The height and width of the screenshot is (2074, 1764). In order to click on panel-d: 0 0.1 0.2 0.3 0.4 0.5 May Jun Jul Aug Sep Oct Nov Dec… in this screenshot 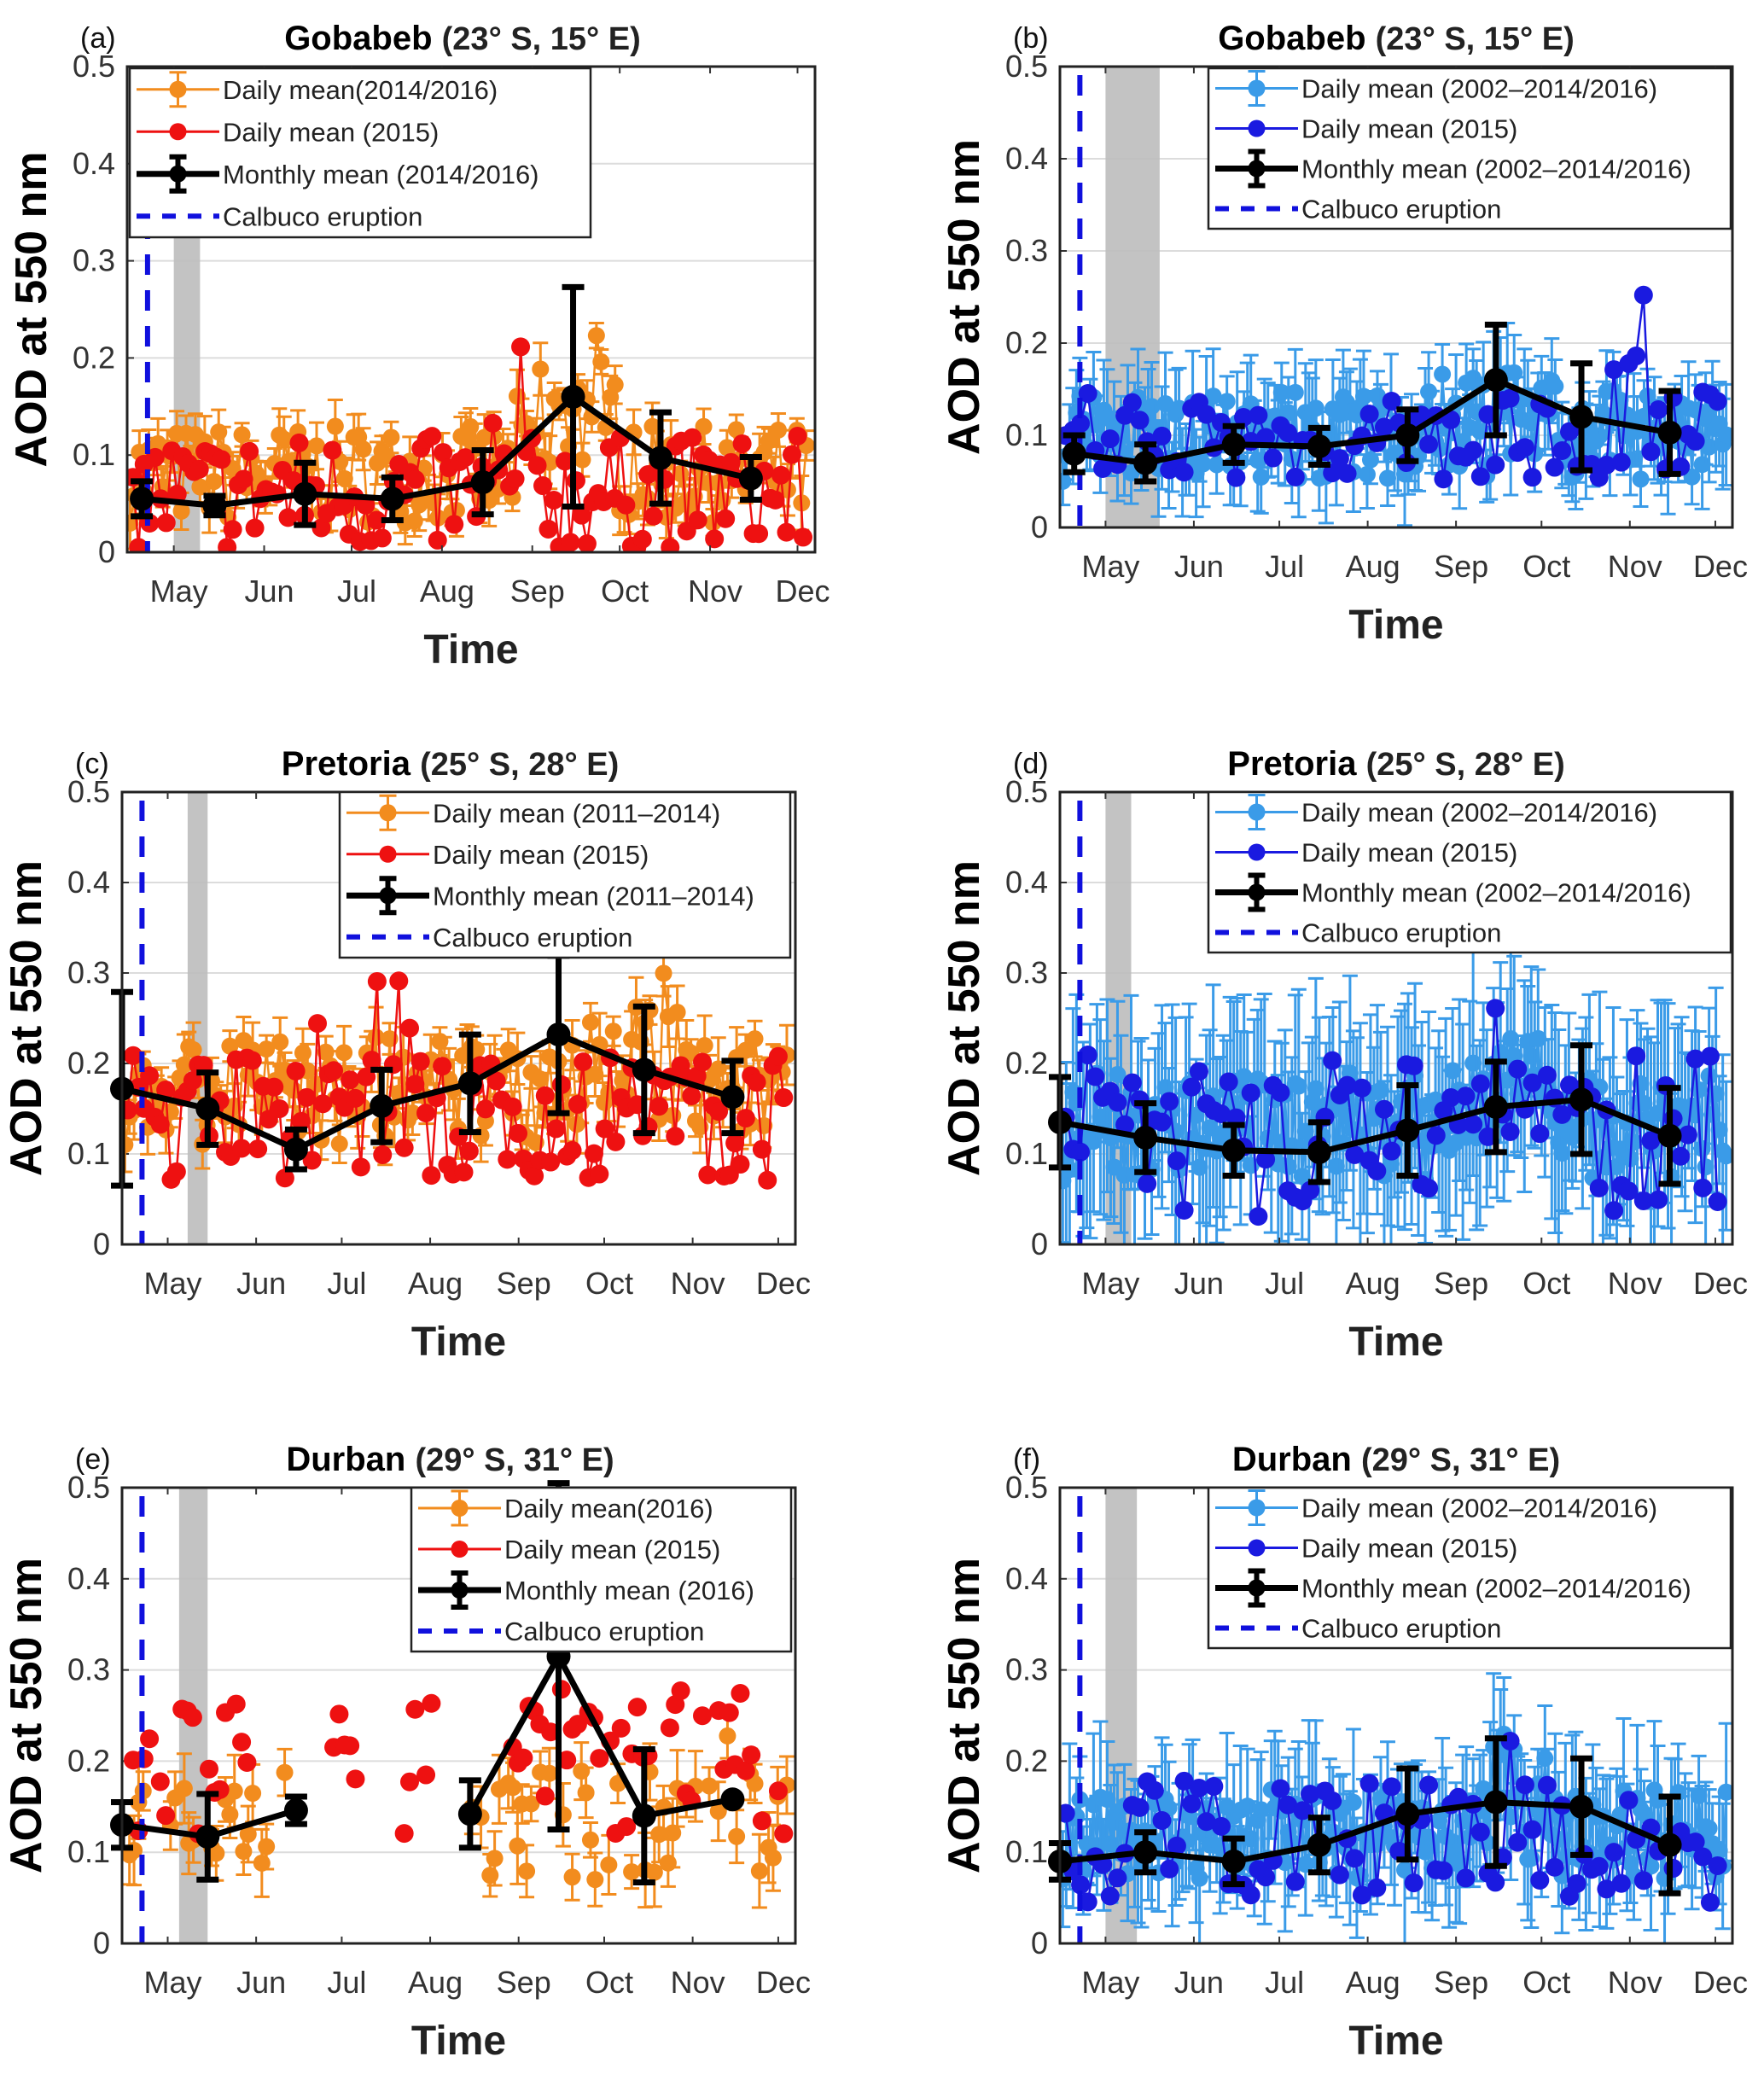, I will do `click(1344, 1055)`.